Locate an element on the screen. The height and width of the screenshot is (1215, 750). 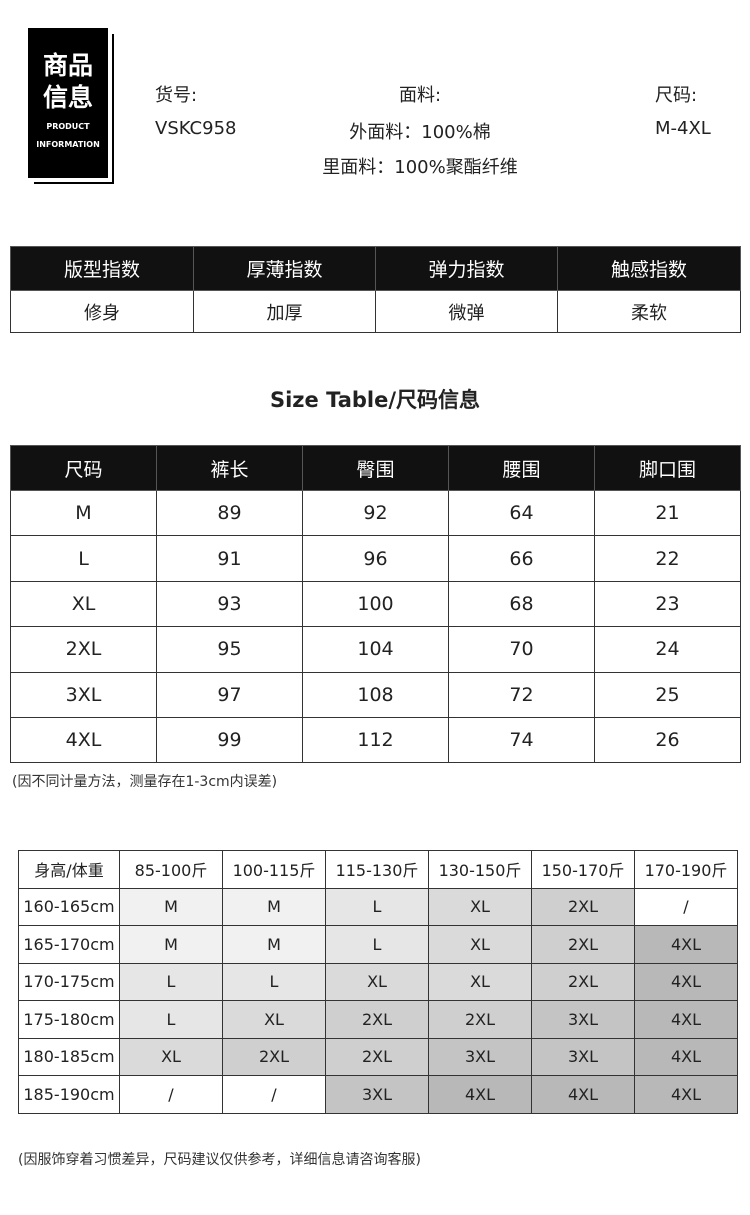
table-cell: 弹力指数 is located at coordinates (466, 268).